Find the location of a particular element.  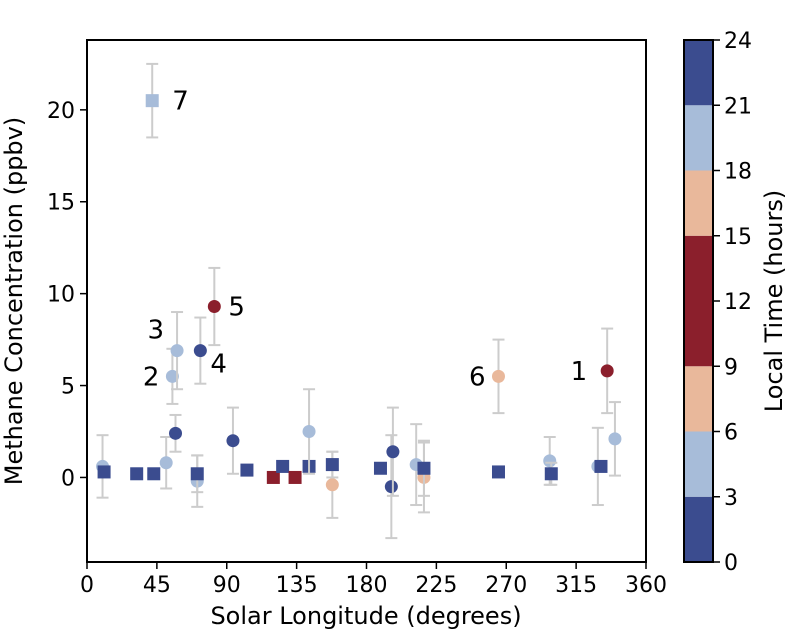

y-tick-label: 15 is located at coordinates (61, 203).